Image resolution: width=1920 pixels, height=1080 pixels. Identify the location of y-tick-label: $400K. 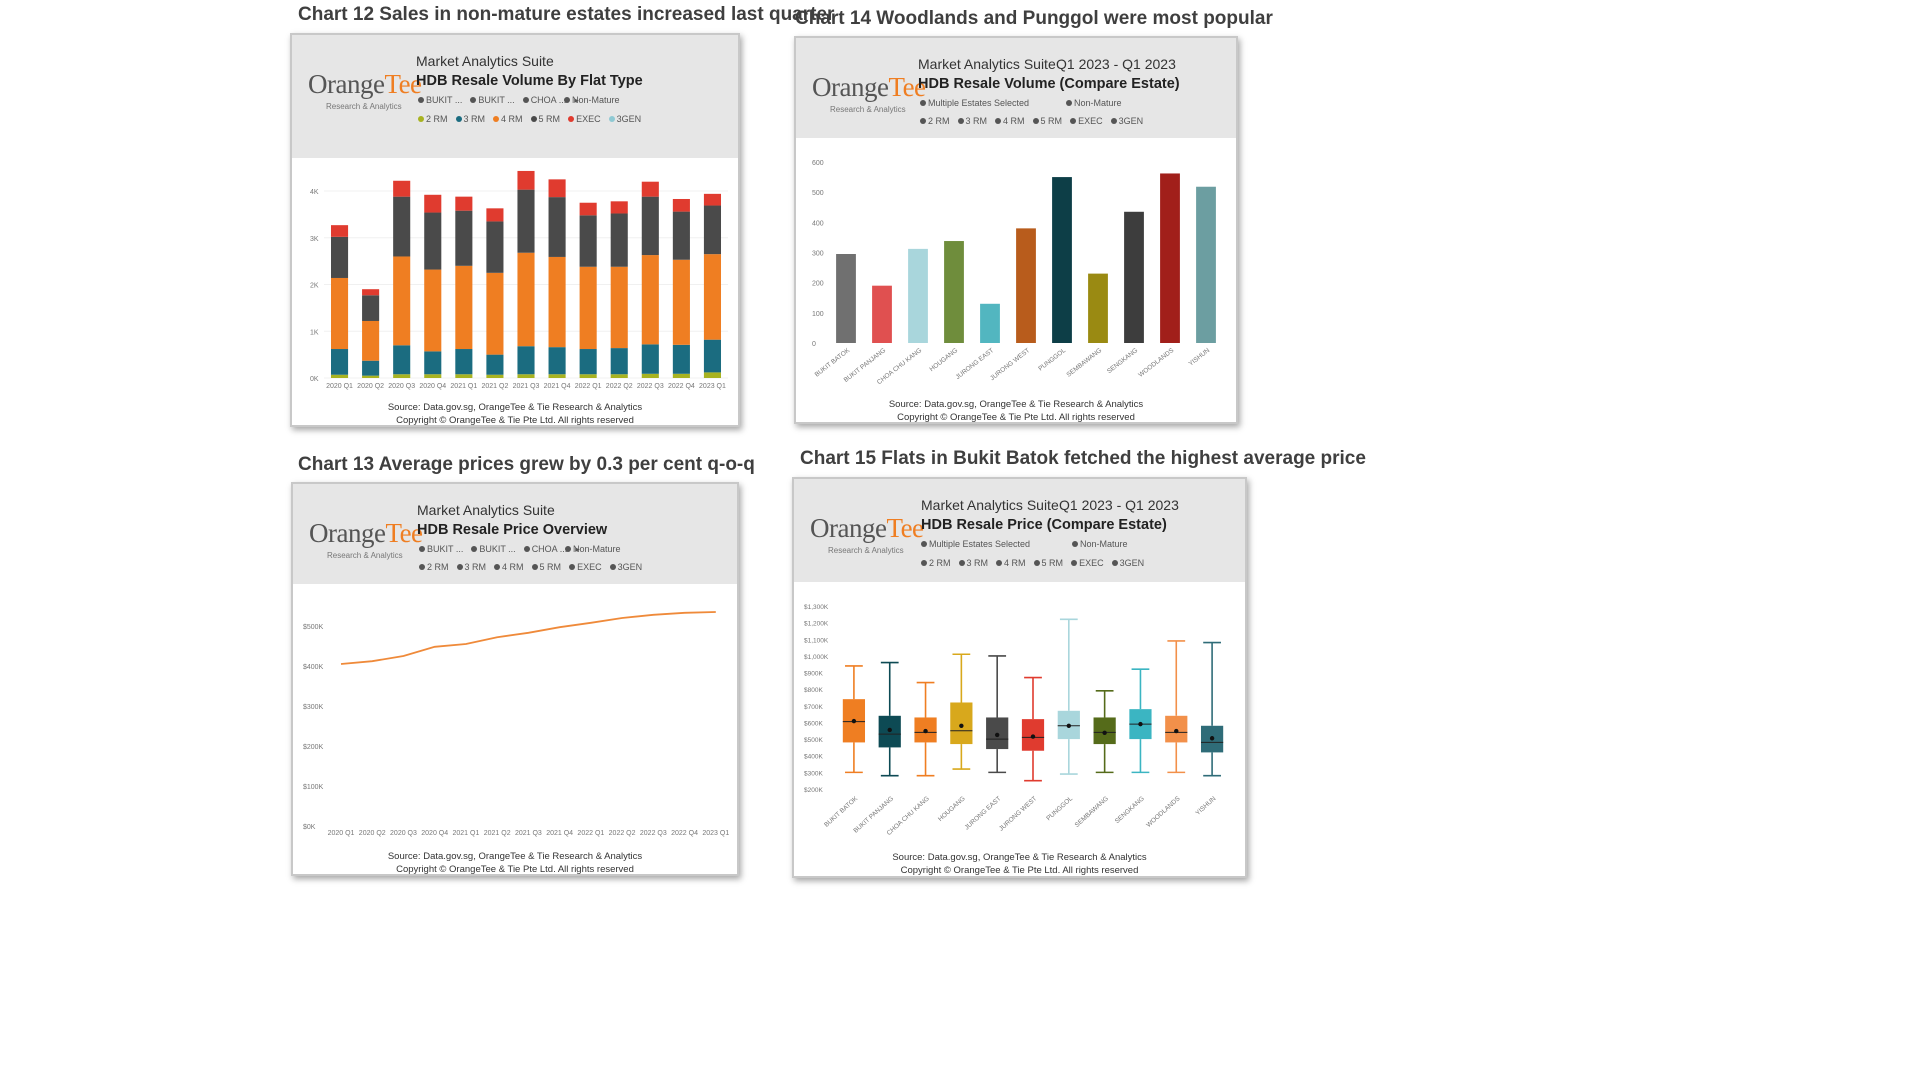
(313, 667).